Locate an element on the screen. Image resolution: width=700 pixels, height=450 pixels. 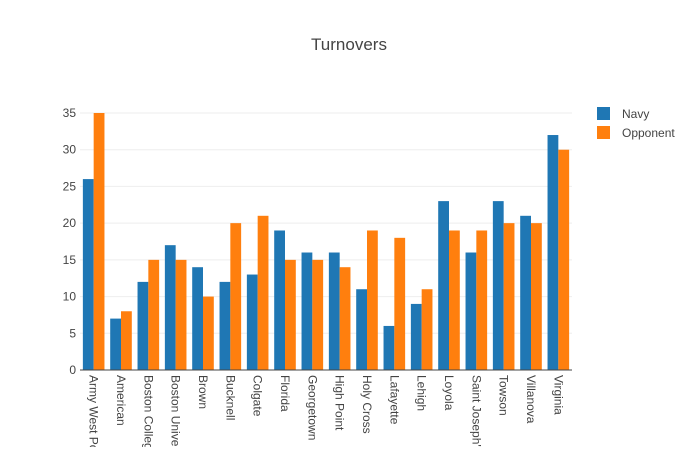
y-tick-label: 20 is located at coordinates (70, 223).